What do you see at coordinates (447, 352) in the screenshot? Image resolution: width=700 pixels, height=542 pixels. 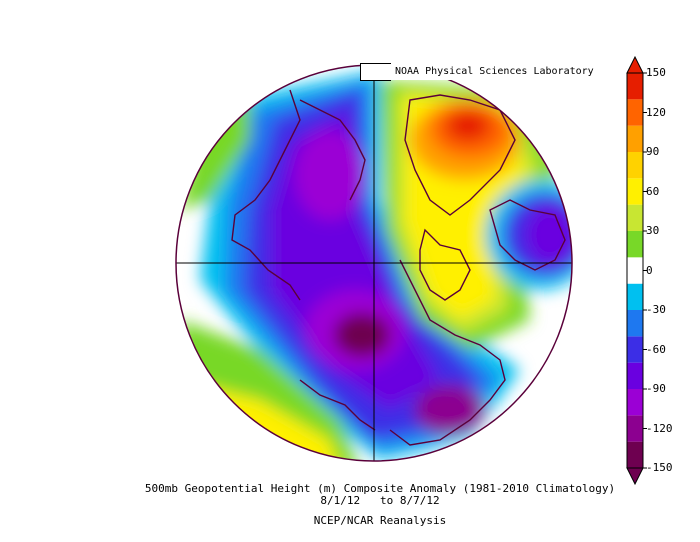 I see `north-america-coast` at bounding box center [447, 352].